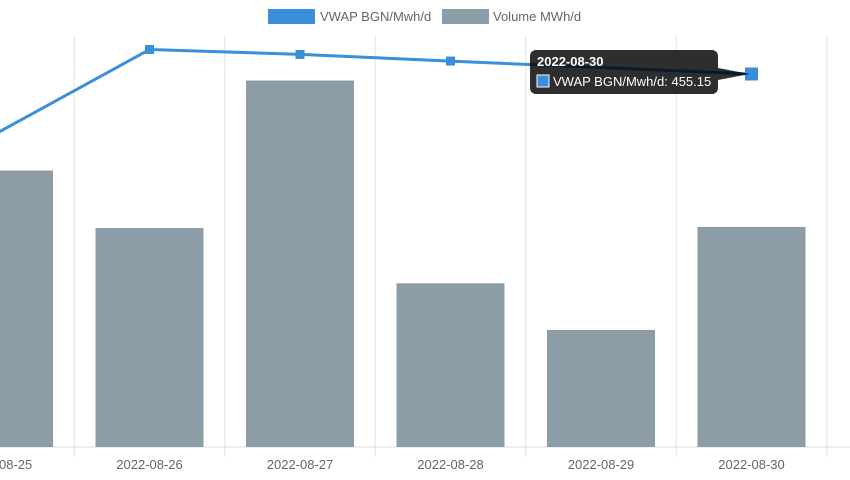 The image size is (850, 480). What do you see at coordinates (570, 61) in the screenshot?
I see `tooltip-title: 2022-08-30` at bounding box center [570, 61].